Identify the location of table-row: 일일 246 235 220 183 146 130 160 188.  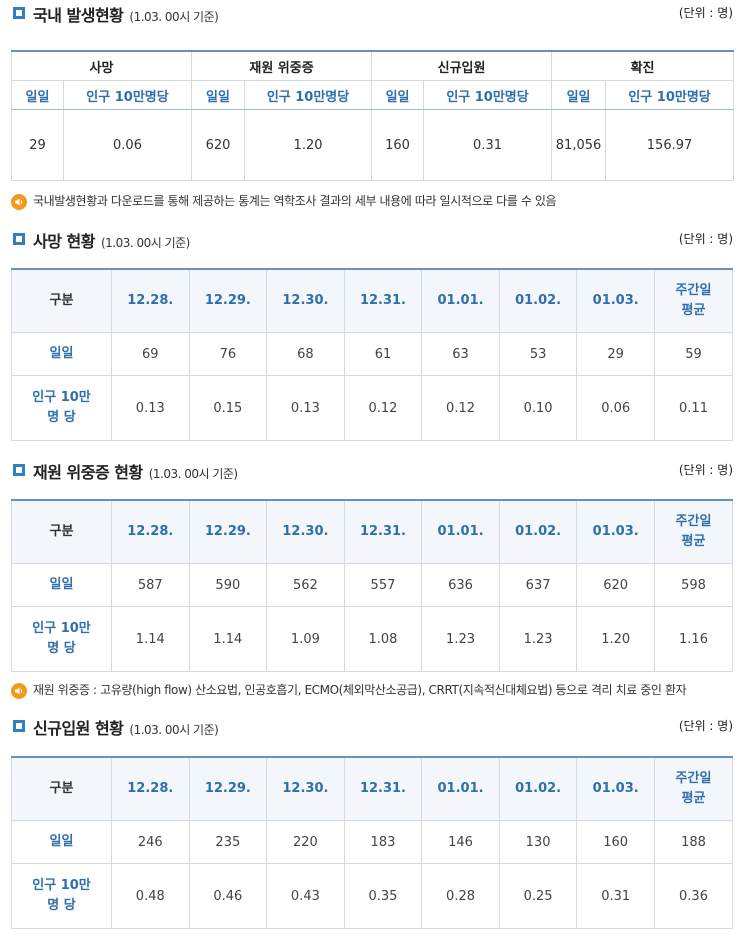
(372, 842).